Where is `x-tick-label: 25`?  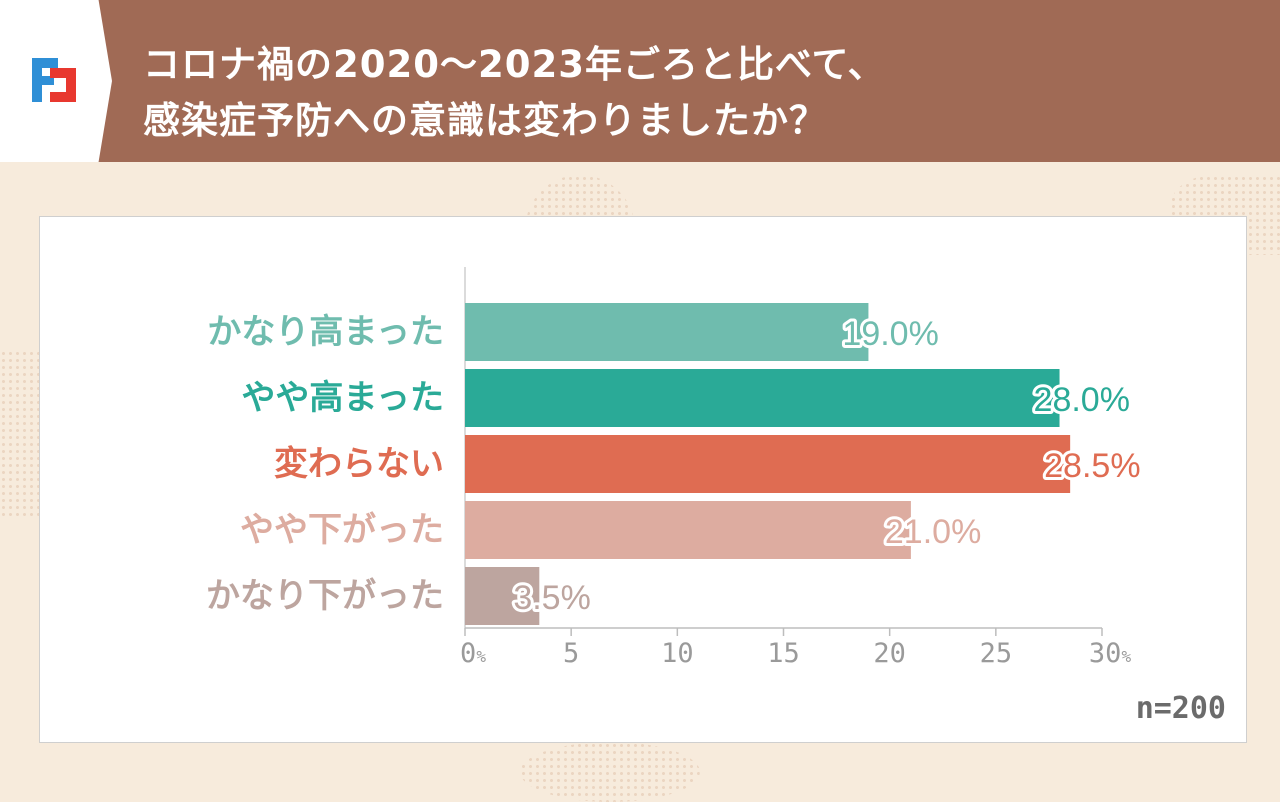
x-tick-label: 25 is located at coordinates (996, 653).